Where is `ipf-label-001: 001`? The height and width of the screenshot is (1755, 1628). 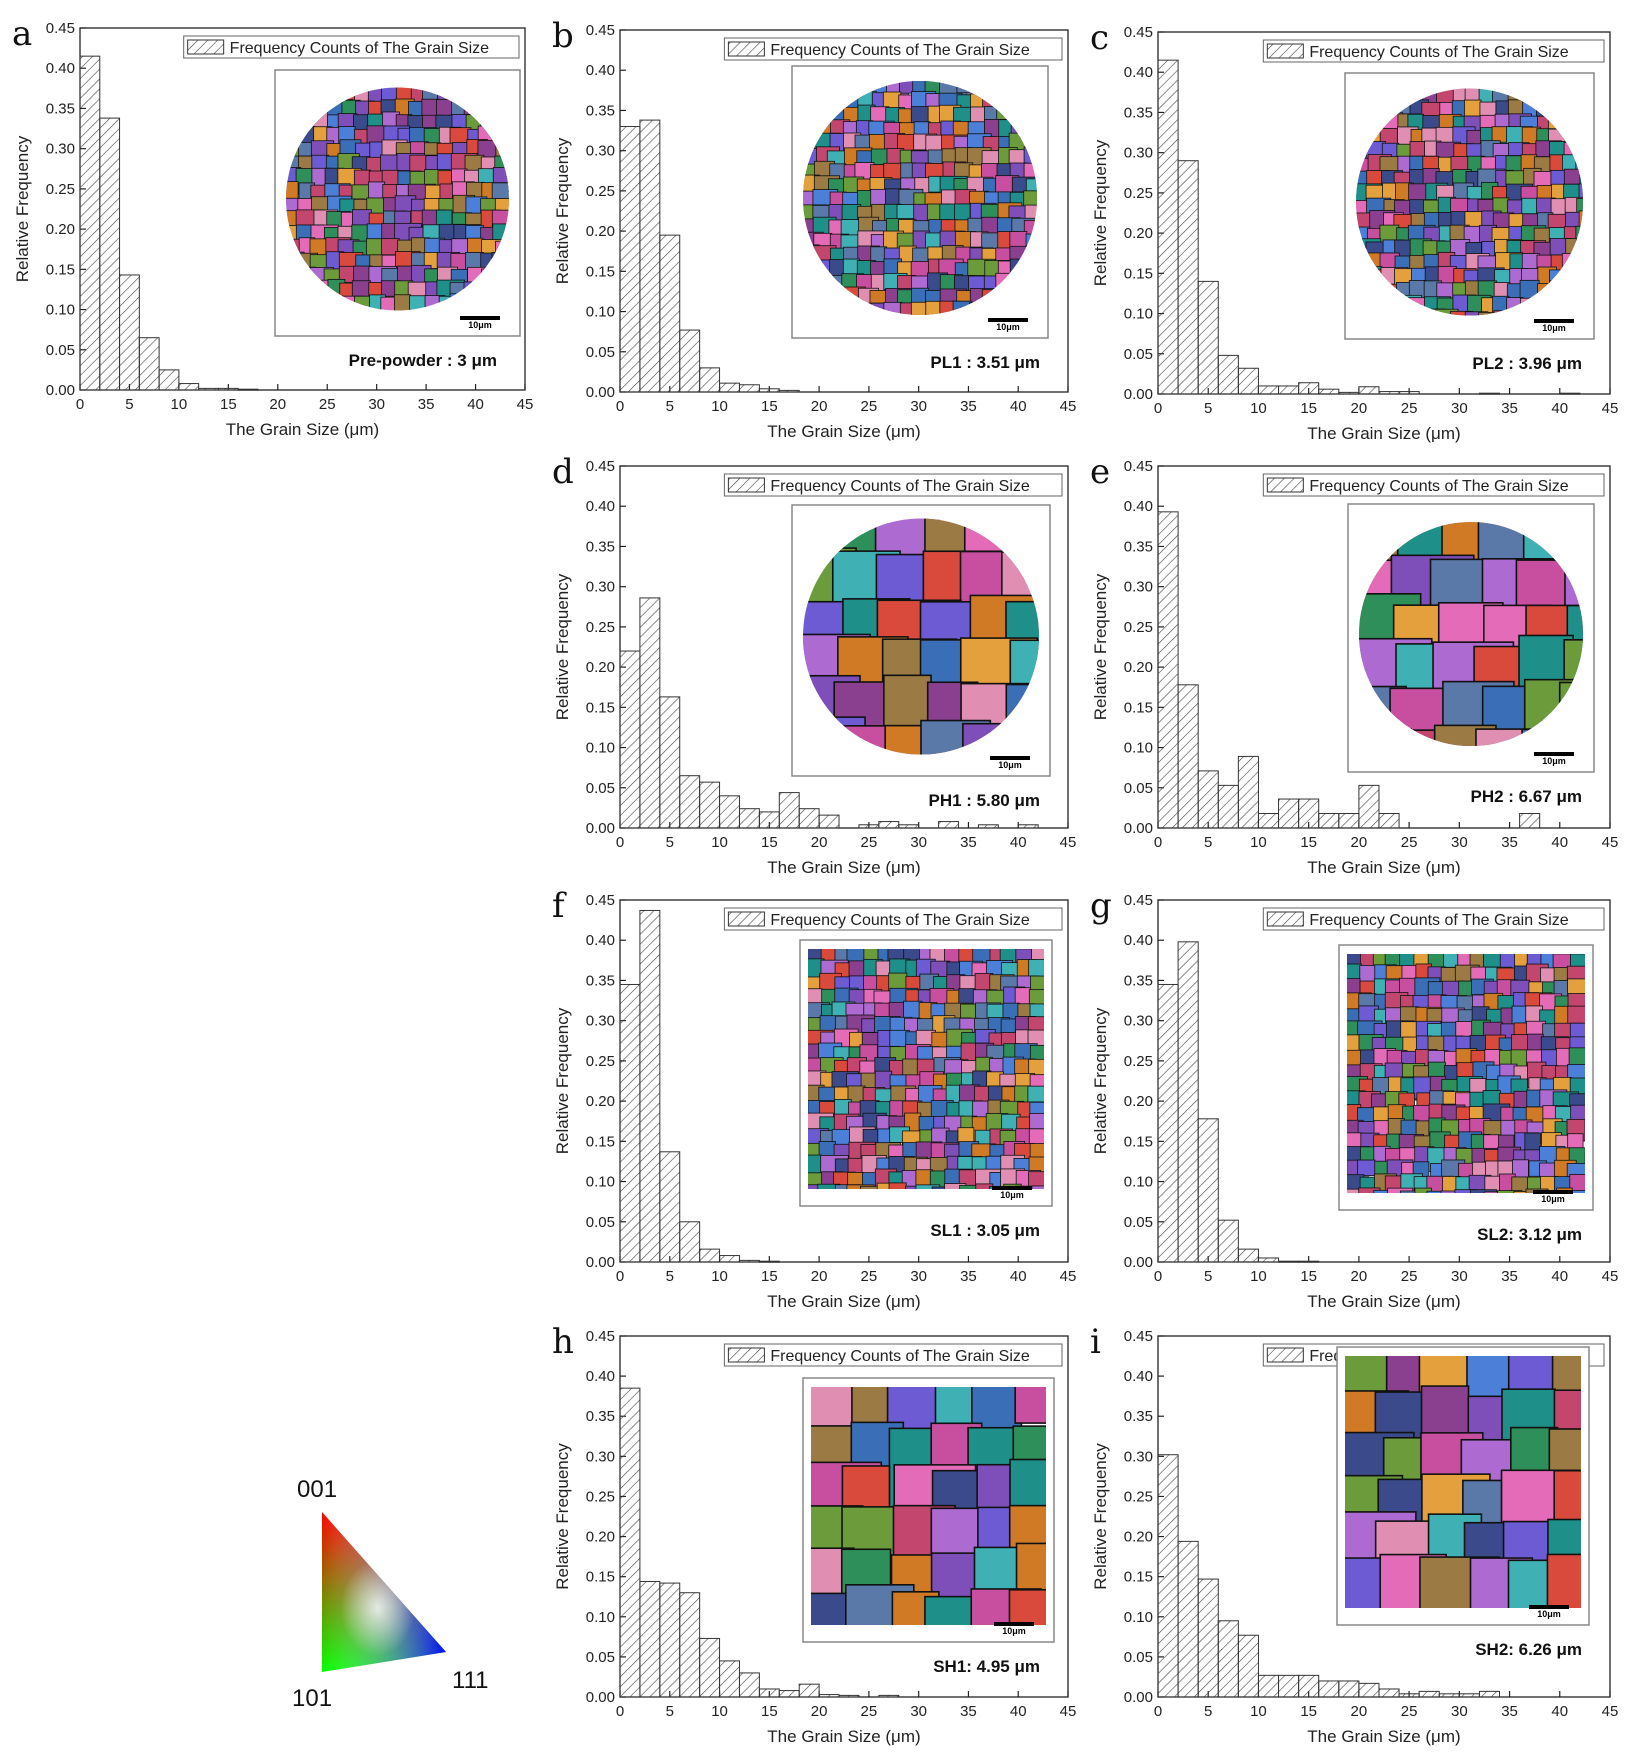 ipf-label-001: 001 is located at coordinates (317, 1489).